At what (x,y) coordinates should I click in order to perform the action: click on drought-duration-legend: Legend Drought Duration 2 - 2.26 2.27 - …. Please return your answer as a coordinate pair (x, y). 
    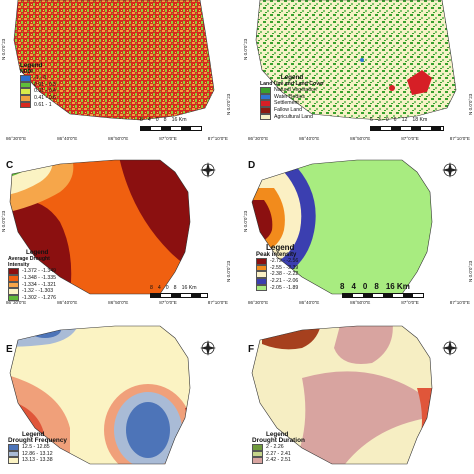
    Looking at the image, I should click on (278, 447).